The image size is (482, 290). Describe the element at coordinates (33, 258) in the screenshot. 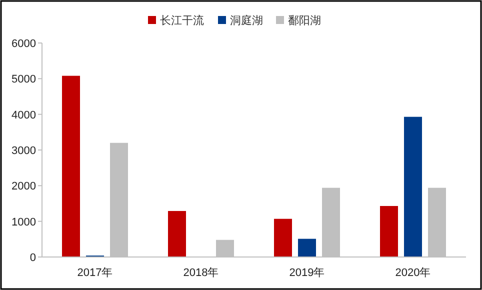

I see `y-tick-label: 0` at that location.